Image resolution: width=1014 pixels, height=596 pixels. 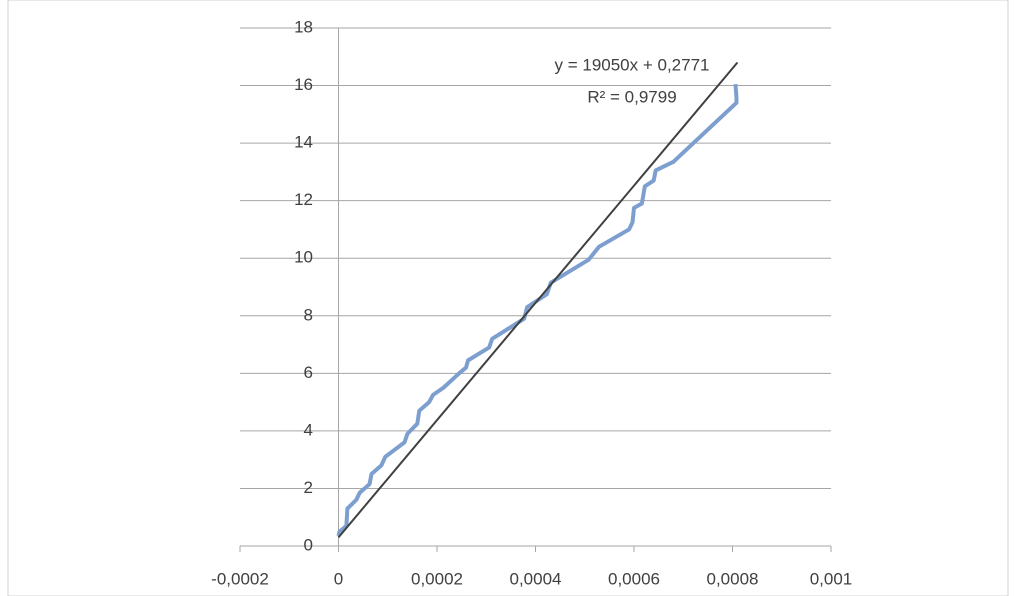 I want to click on y-tick-label: 8, so click(x=308, y=314).